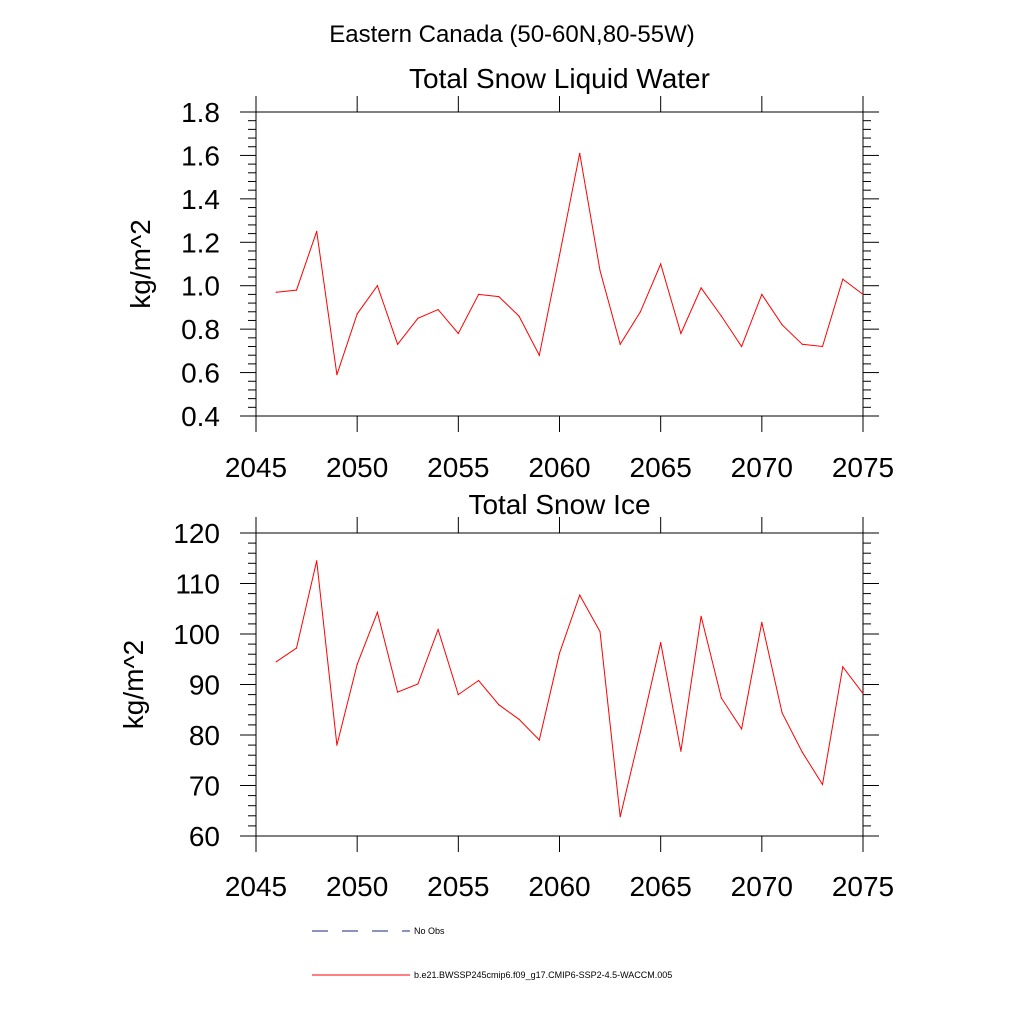 This screenshot has width=1024, height=1024. What do you see at coordinates (204, 786) in the screenshot?
I see `y-tick-label: 70` at bounding box center [204, 786].